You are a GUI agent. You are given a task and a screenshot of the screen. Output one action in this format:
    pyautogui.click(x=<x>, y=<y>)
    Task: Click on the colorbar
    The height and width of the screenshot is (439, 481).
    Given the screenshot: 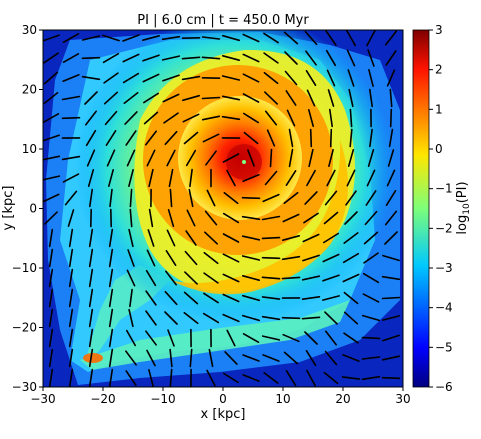 What is the action you would take?
    pyautogui.click(x=421, y=208)
    